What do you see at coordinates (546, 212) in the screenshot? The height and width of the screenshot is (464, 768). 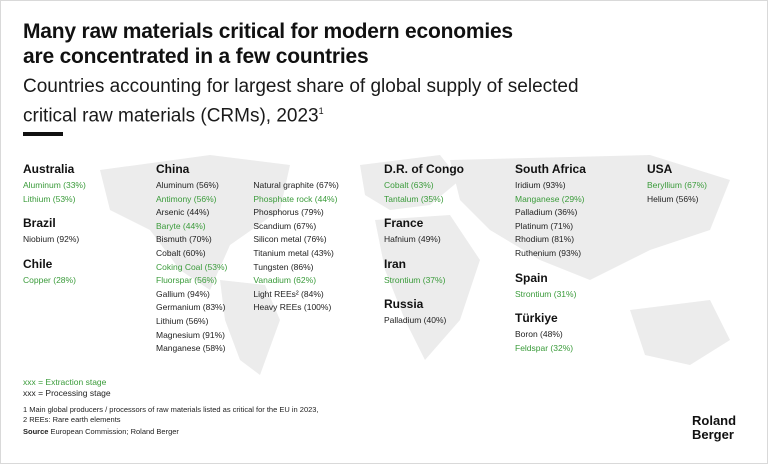 I see `material-item: Palladium (36%)` at bounding box center [546, 212].